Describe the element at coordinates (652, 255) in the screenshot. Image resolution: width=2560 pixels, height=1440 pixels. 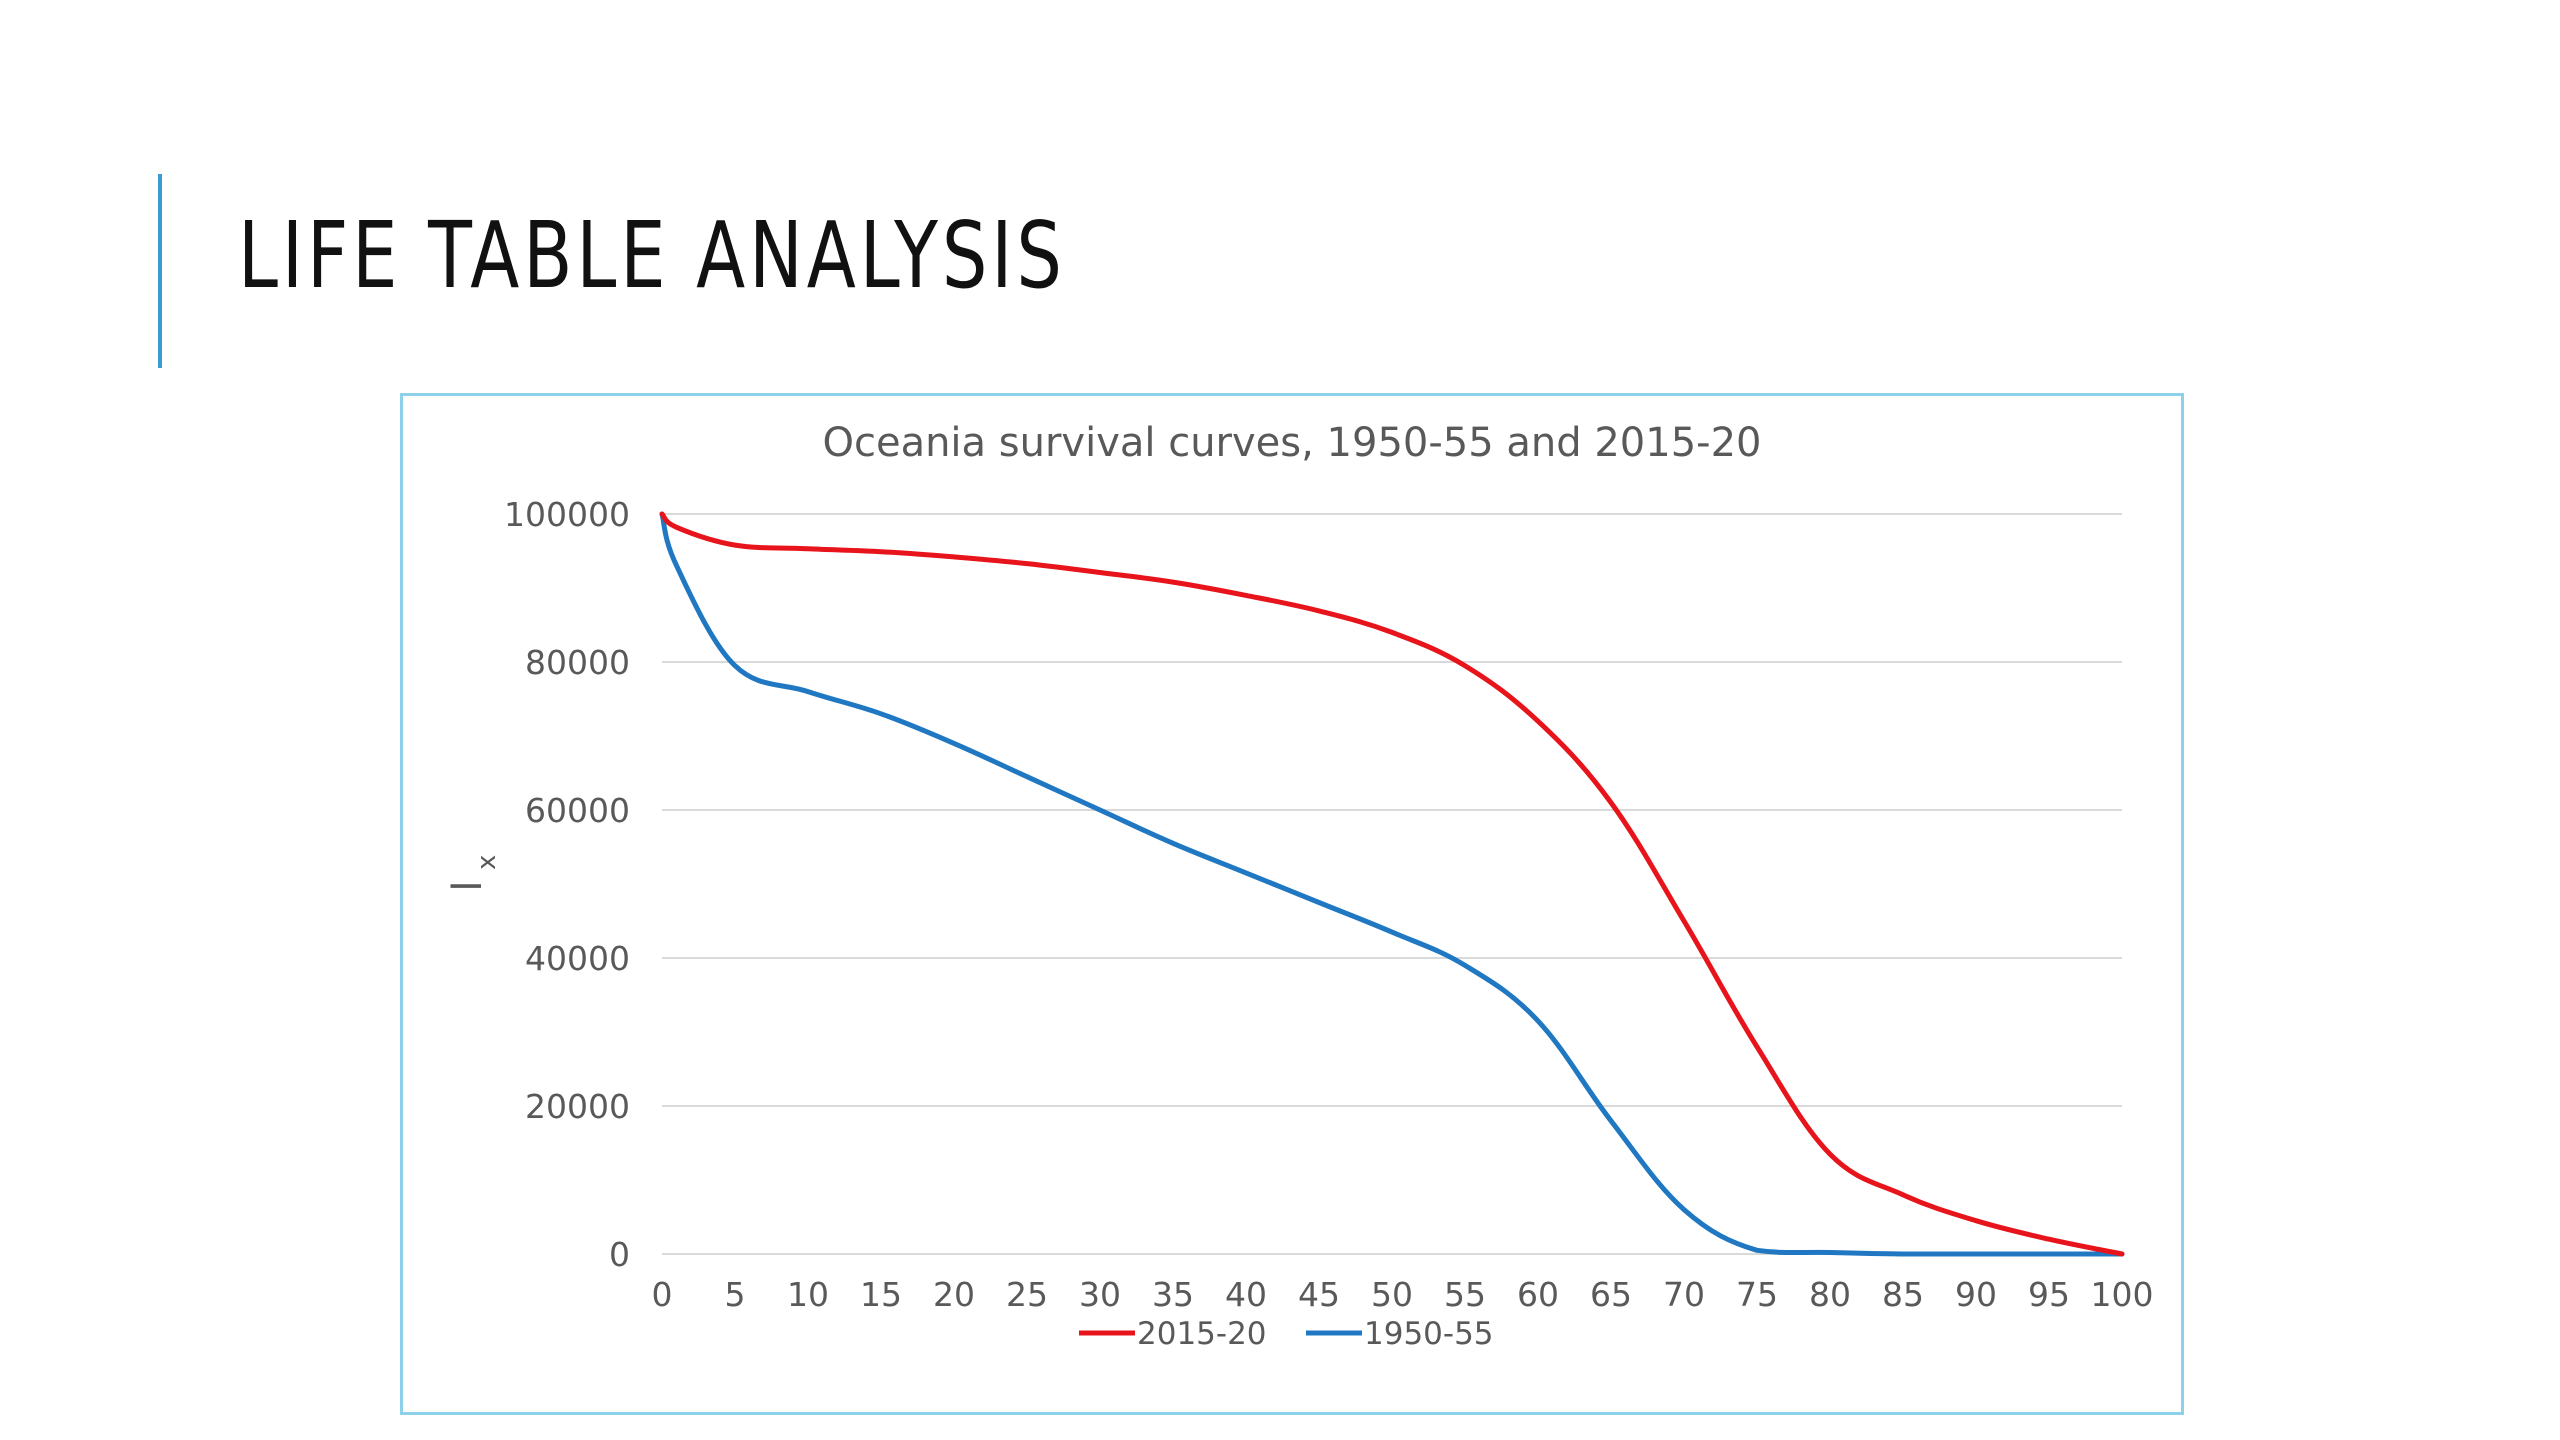
I see `slide-title: LIFE TABLE ANALYSIS` at that location.